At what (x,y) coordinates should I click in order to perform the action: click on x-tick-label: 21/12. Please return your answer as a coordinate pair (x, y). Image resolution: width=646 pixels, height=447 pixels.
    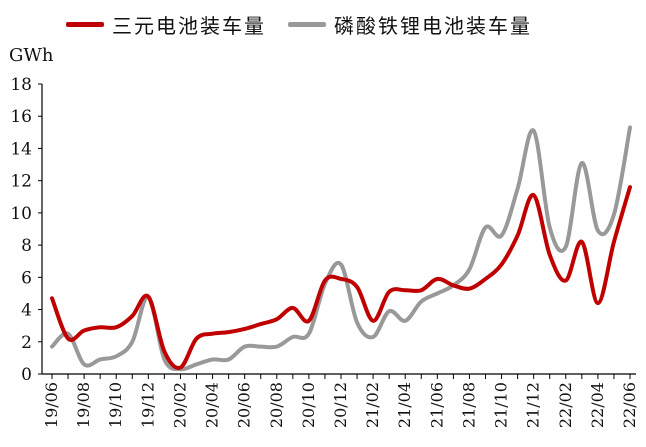
    Looking at the image, I should click on (533, 405).